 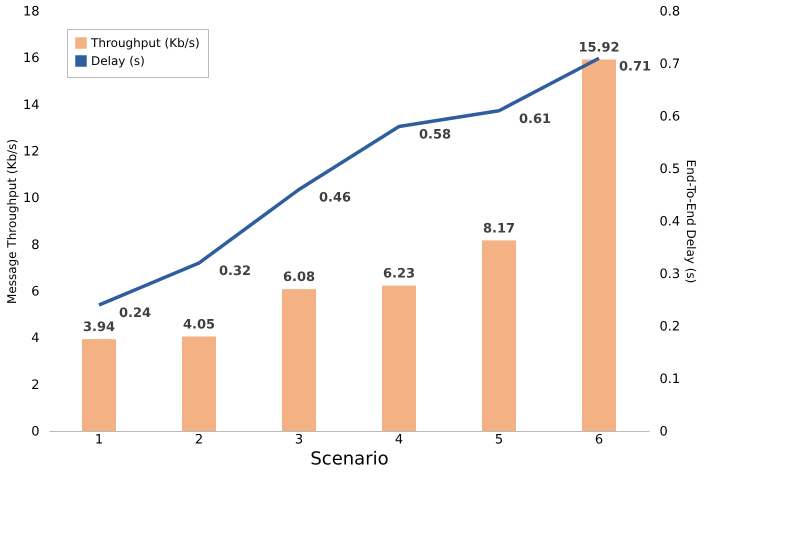 I want to click on data-label: 4.05, so click(x=199, y=325).